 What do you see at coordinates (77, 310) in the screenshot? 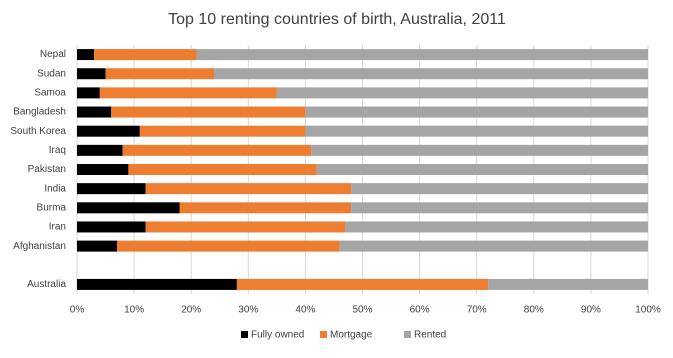
I see `x-tick-label: 0%` at bounding box center [77, 310].